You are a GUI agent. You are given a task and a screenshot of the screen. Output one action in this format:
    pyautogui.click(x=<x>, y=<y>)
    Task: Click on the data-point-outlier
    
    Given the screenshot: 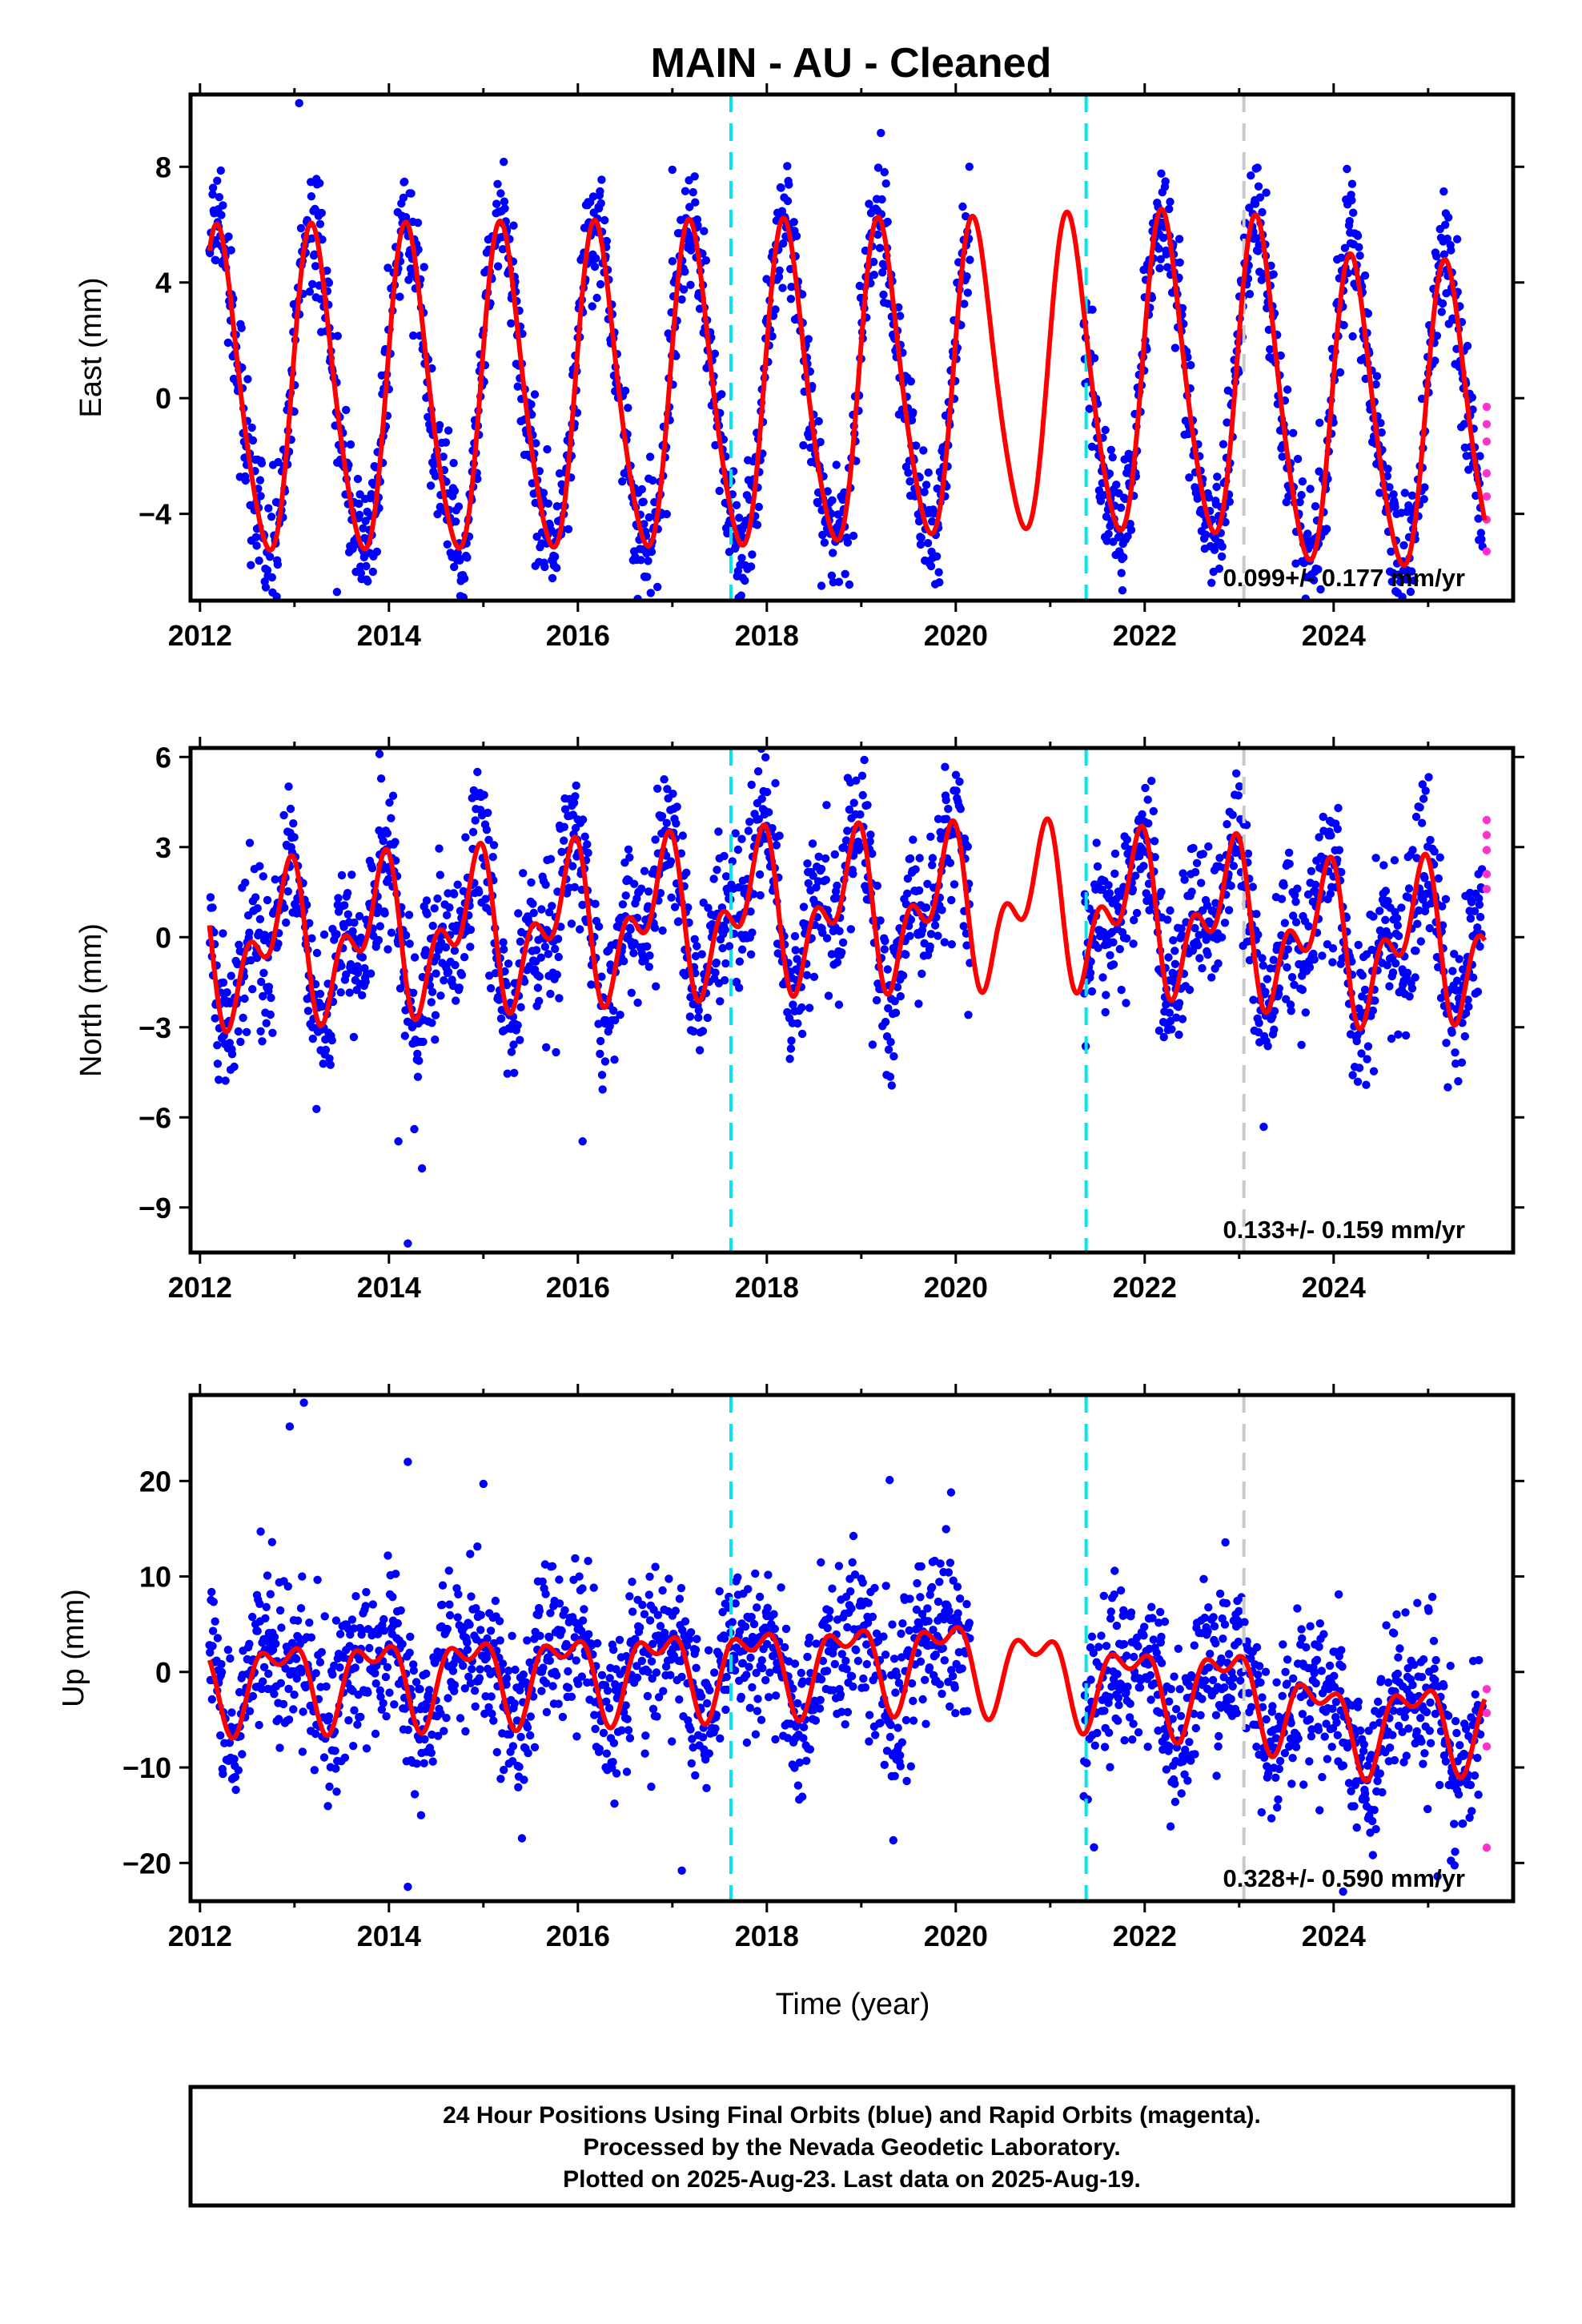 What is the action you would take?
    pyautogui.click(x=535, y=565)
    